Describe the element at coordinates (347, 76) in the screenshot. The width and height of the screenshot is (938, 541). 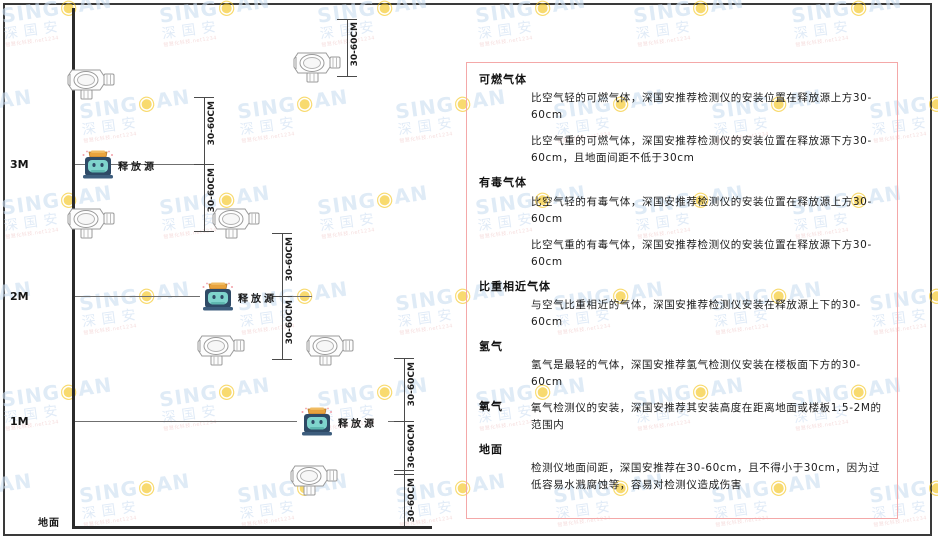
I see `dim-tick-bottom-a` at that location.